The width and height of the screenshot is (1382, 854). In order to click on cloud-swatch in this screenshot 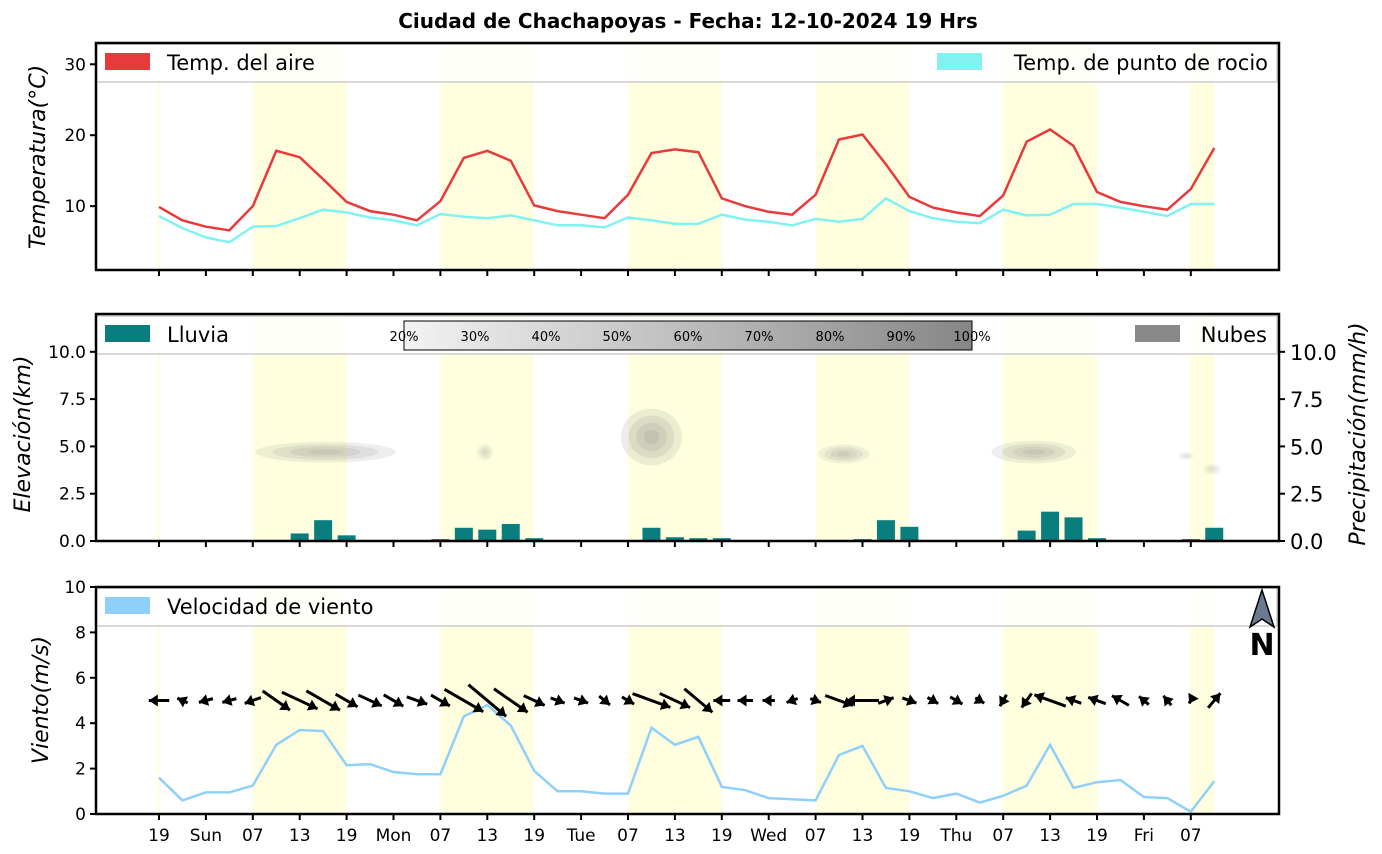, I will do `click(1157, 333)`.